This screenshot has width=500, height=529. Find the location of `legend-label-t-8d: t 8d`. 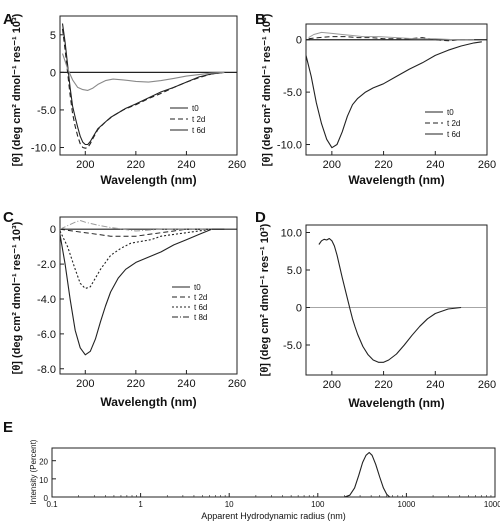

legend-label-t-8d: t 8d is located at coordinates (200, 317).